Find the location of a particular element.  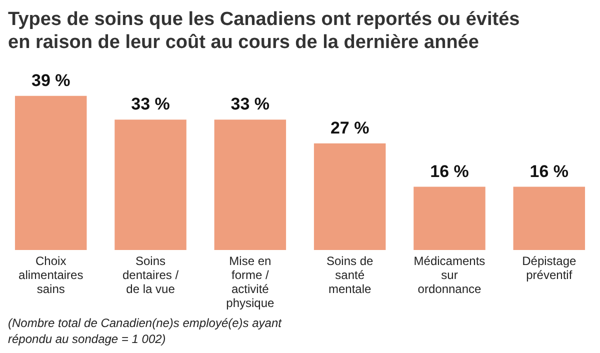

x-tick-label: Soins dentaires / de la vue is located at coordinates (151, 275).